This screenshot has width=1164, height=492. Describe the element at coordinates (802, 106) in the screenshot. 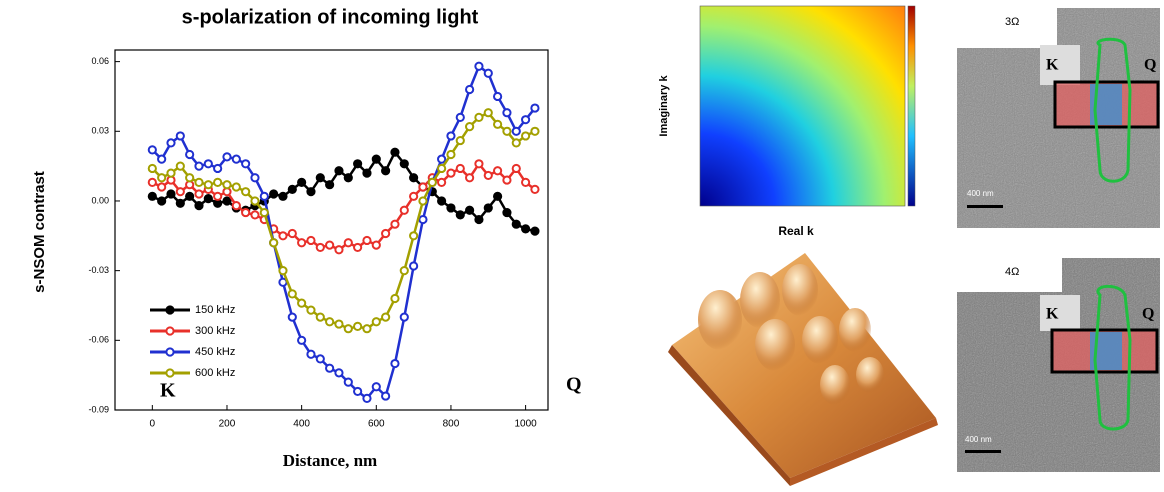

I see `heatmap` at that location.